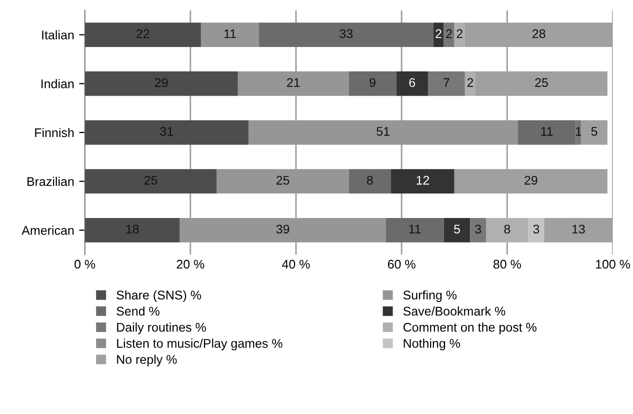  What do you see at coordinates (50, 181) in the screenshot?
I see `y-tick-label: Brazilian` at bounding box center [50, 181].